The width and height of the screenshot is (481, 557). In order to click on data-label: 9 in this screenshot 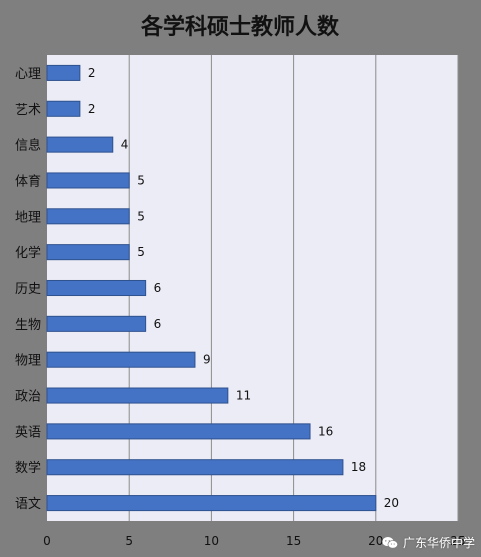, I will do `click(207, 360)`.